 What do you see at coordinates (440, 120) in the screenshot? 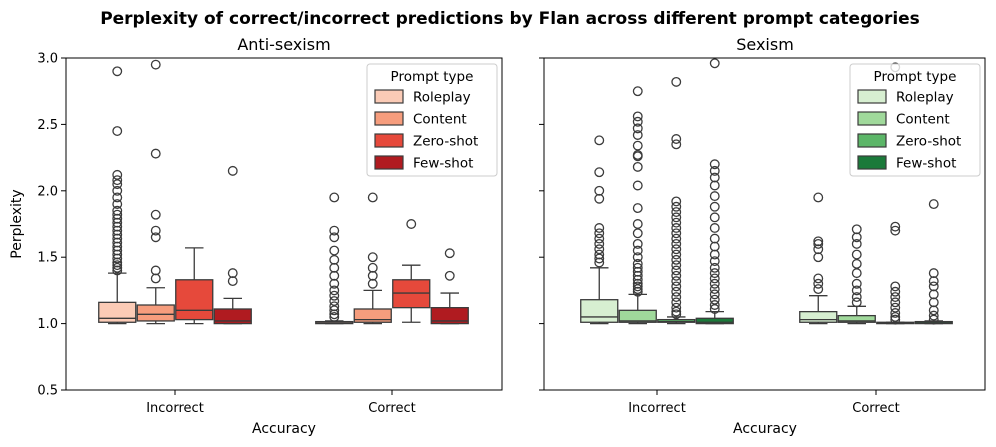
I see `legend-label: Content` at bounding box center [440, 120].